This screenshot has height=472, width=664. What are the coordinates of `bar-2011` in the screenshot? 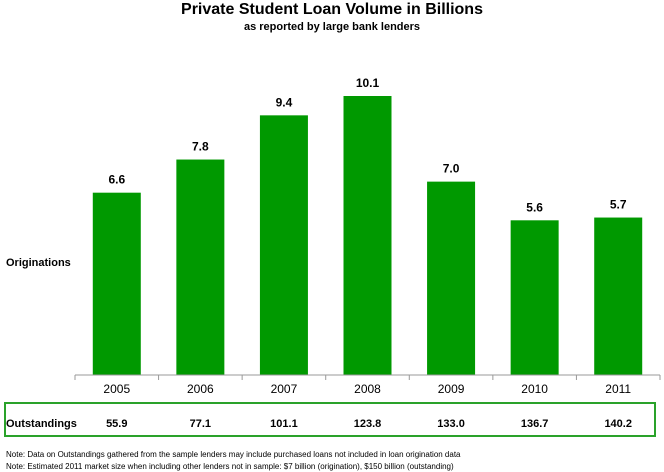 It's located at (618, 296).